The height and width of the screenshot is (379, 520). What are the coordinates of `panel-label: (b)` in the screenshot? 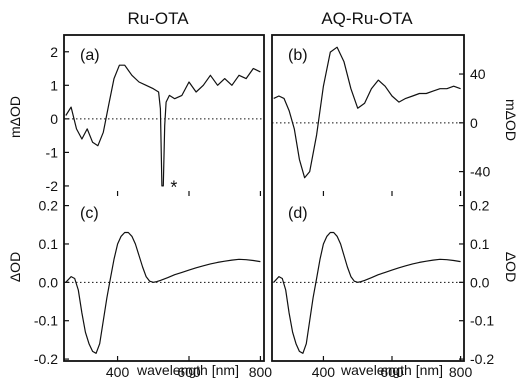 It's located at (298, 55).